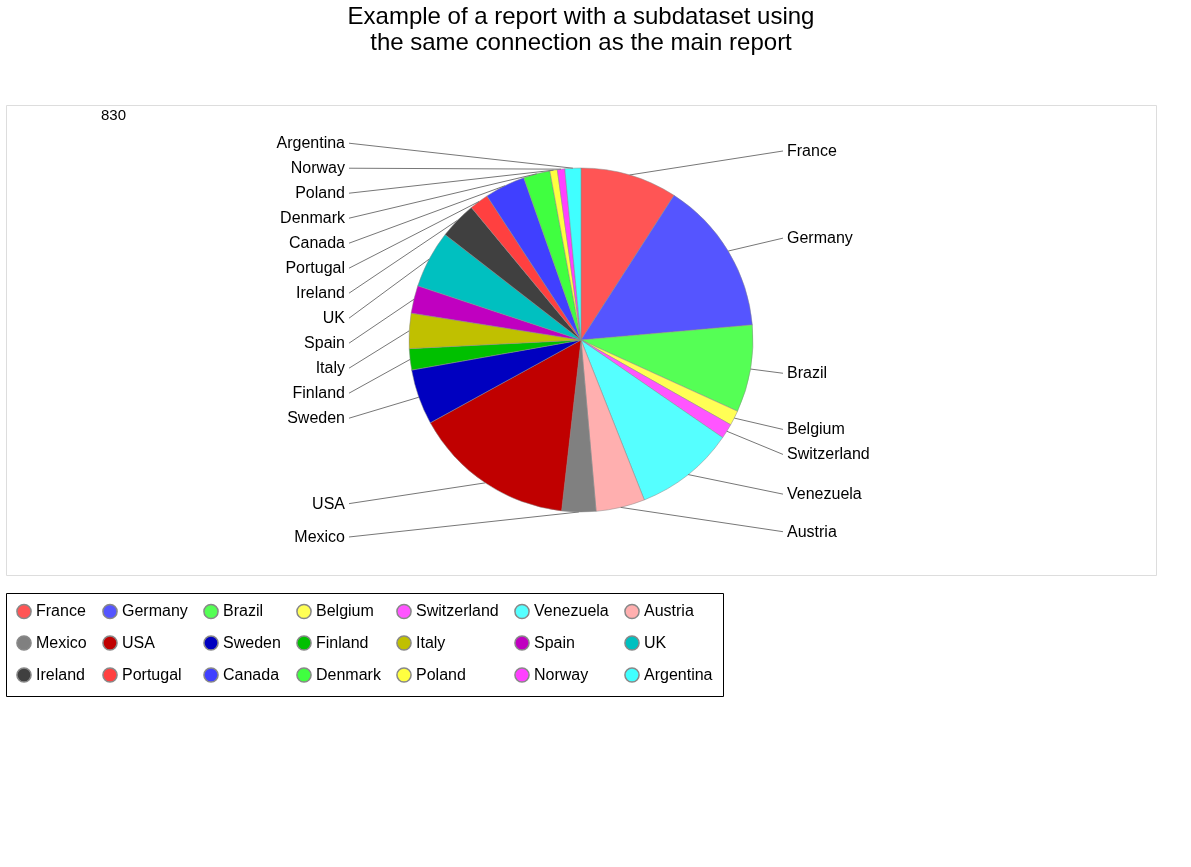 This screenshot has width=1191, height=867. Describe the element at coordinates (441, 674) in the screenshot. I see `legend-label: Poland` at that location.